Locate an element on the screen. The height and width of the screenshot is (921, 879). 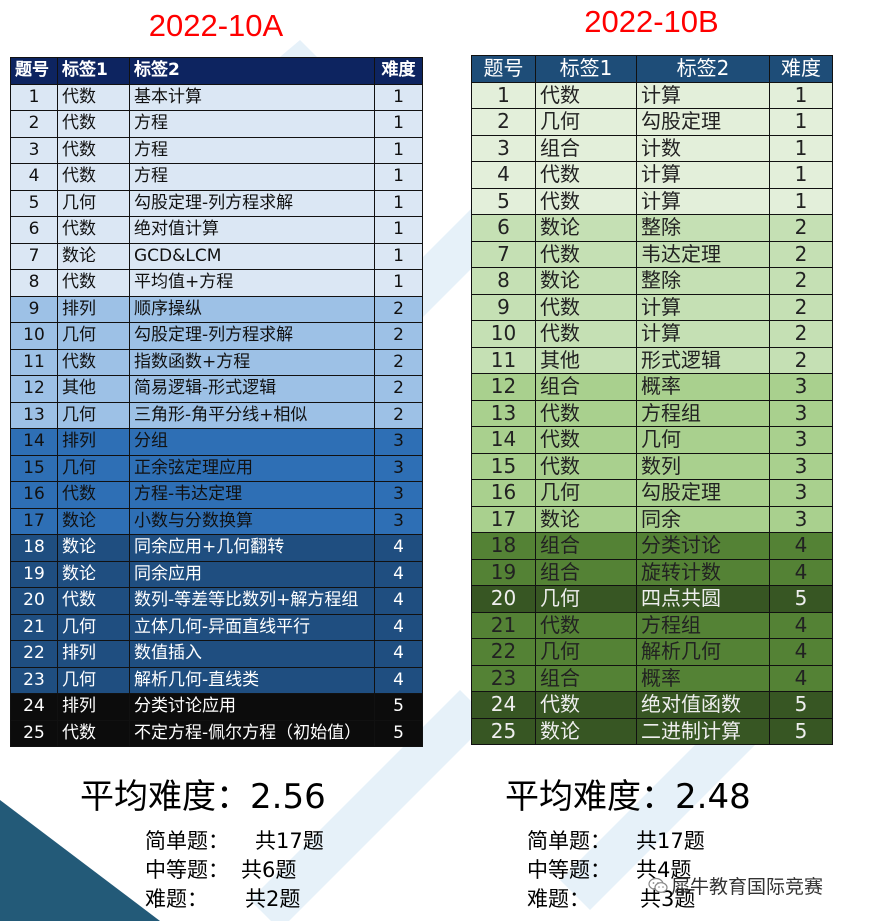
table-row: 2 几何 勾股定理 1 is located at coordinates (652, 122).